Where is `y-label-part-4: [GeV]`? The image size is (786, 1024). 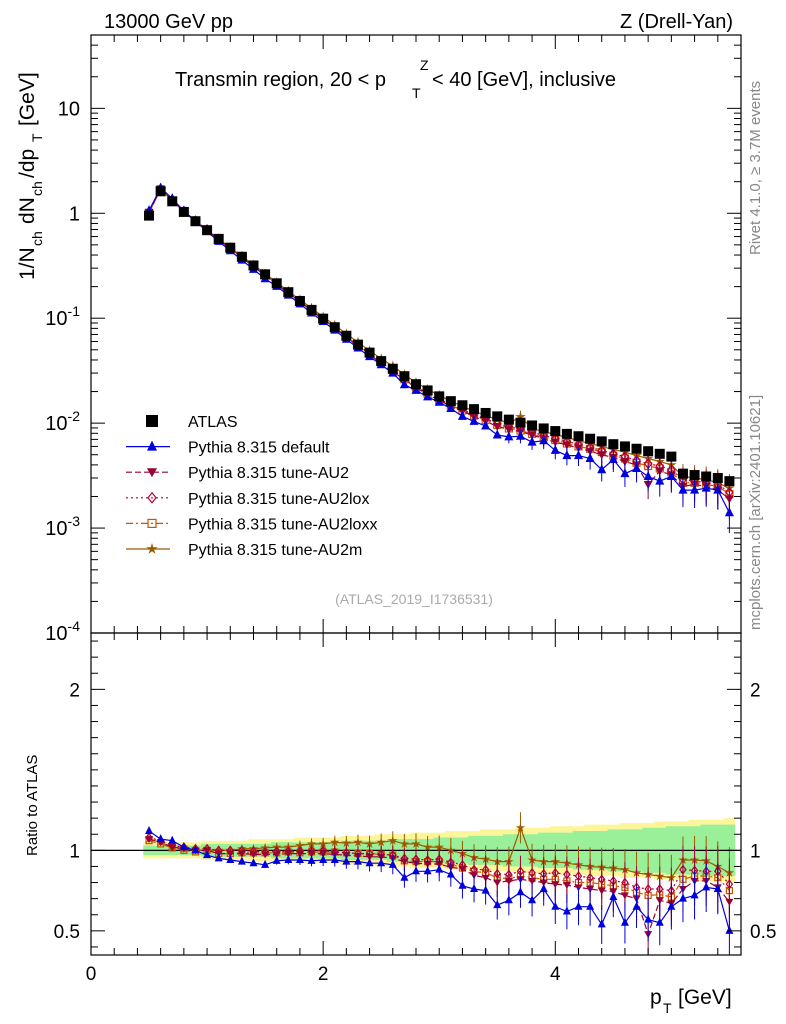
y-label-part-4: [GeV] is located at coordinates (27, 99).